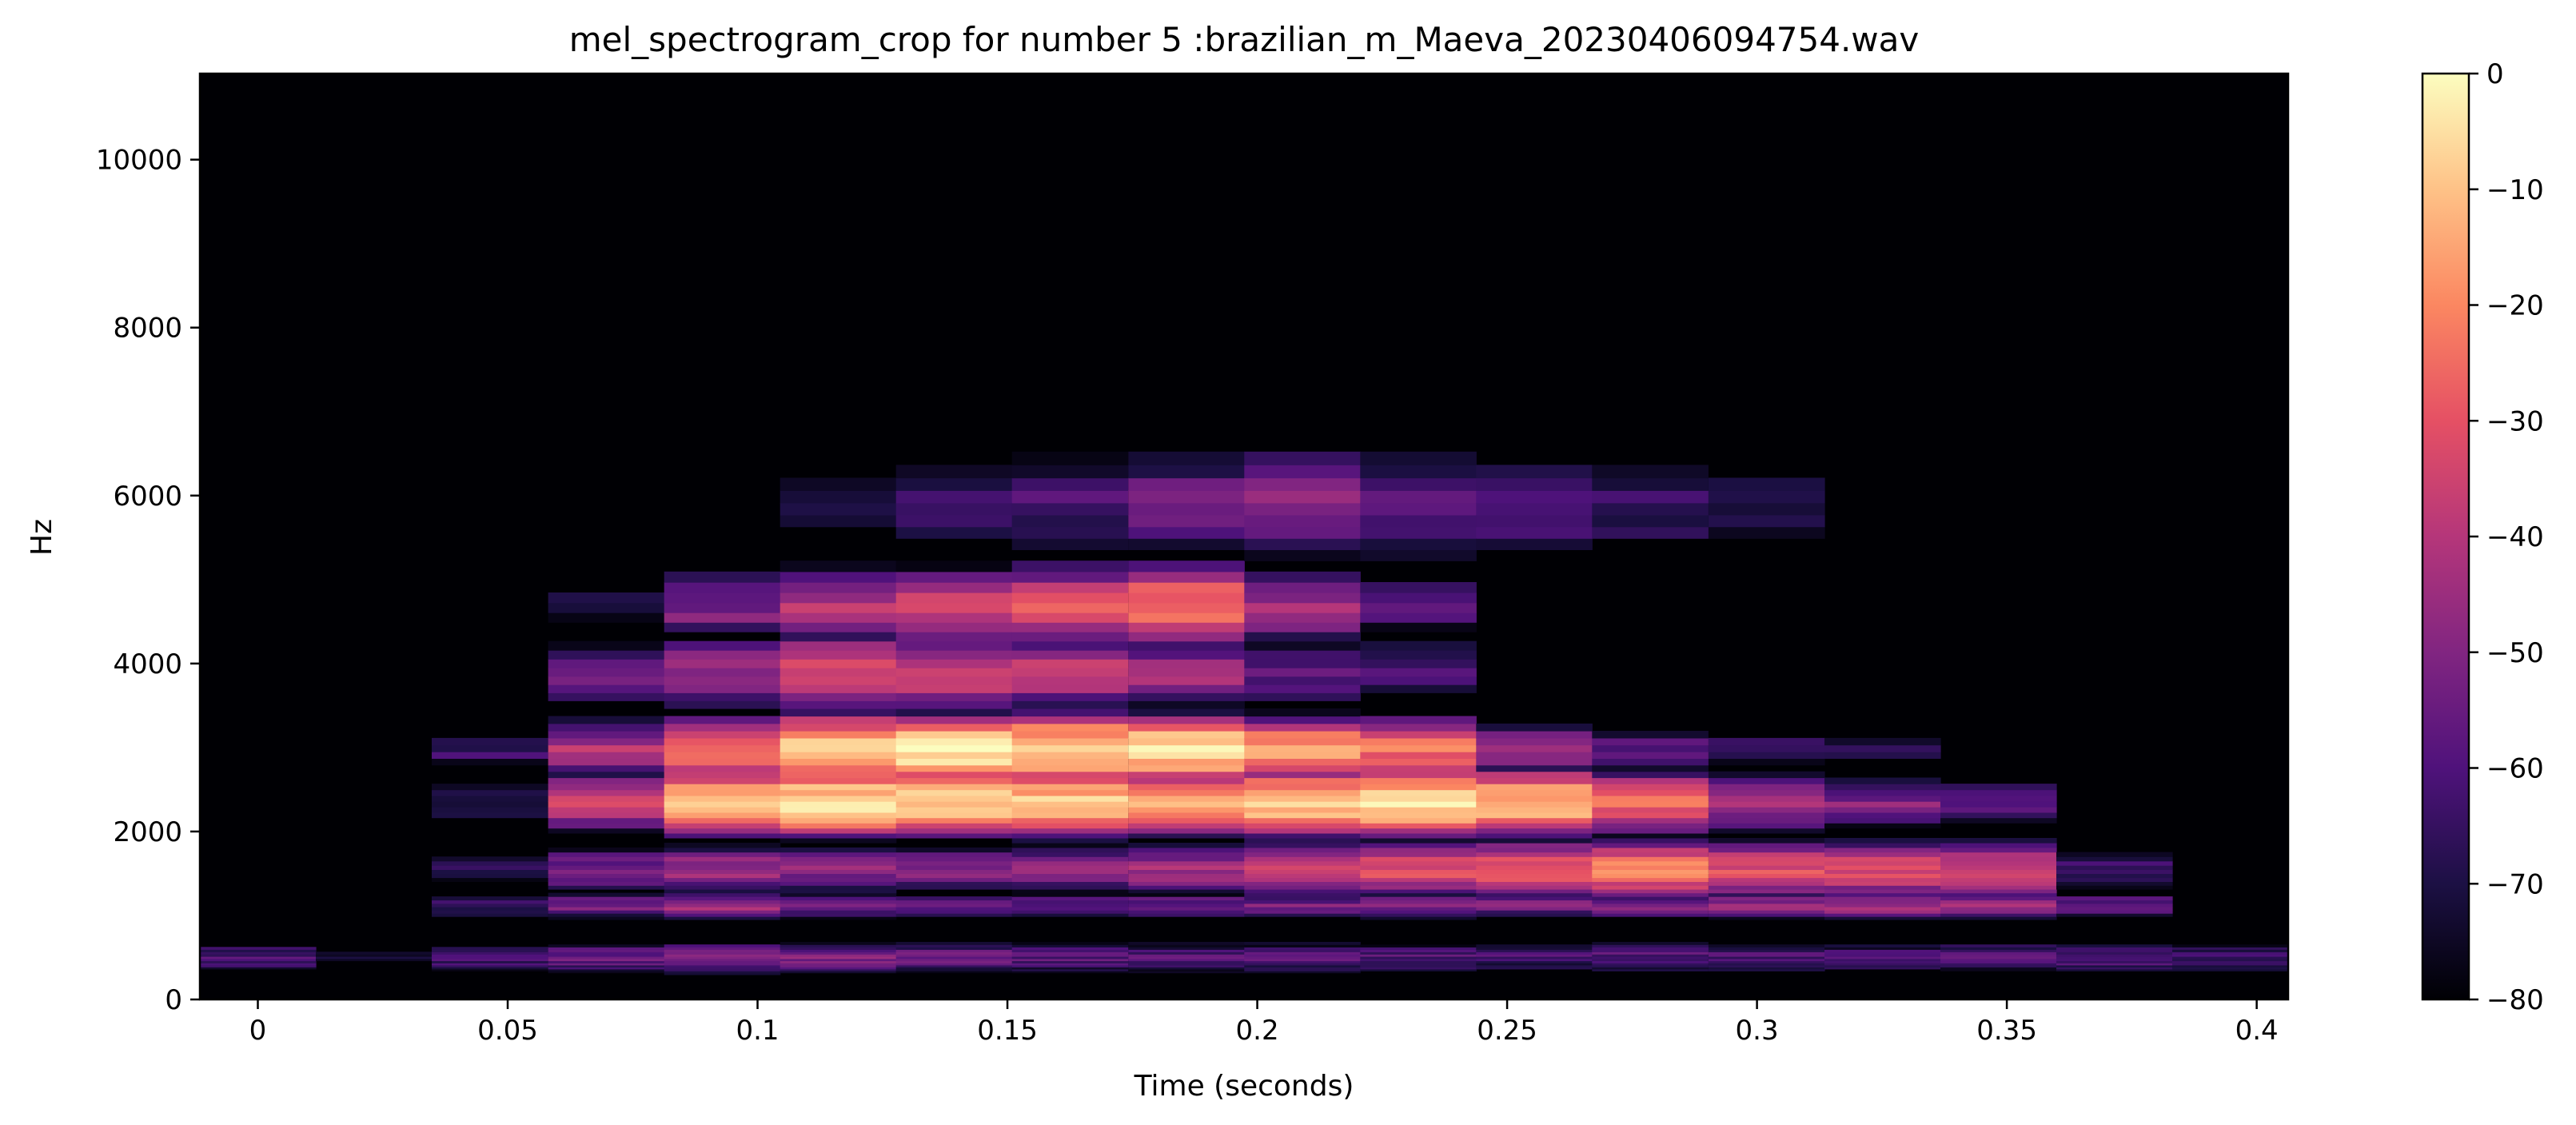 Image resolution: width=2576 pixels, height=1125 pixels. Describe the element at coordinates (1007, 1031) in the screenshot. I see `x-tick-label: 0.15` at that location.